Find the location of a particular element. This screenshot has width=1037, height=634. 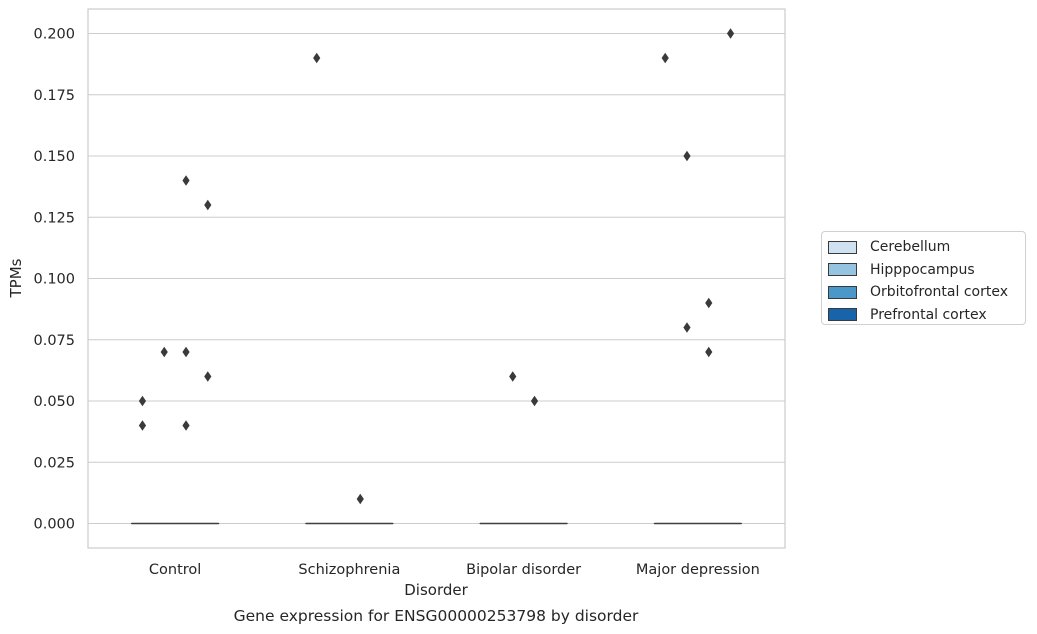

legend-item-orbitofrontal-cortex: Orbitofrontal cortex is located at coordinates (926, 292).